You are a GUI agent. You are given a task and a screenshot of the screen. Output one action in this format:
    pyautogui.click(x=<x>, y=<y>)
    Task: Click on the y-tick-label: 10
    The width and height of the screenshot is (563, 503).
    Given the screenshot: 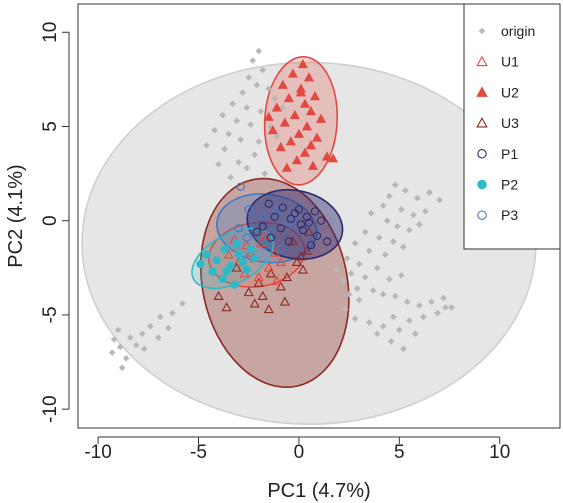 What is the action you would take?
    pyautogui.click(x=50, y=32)
    